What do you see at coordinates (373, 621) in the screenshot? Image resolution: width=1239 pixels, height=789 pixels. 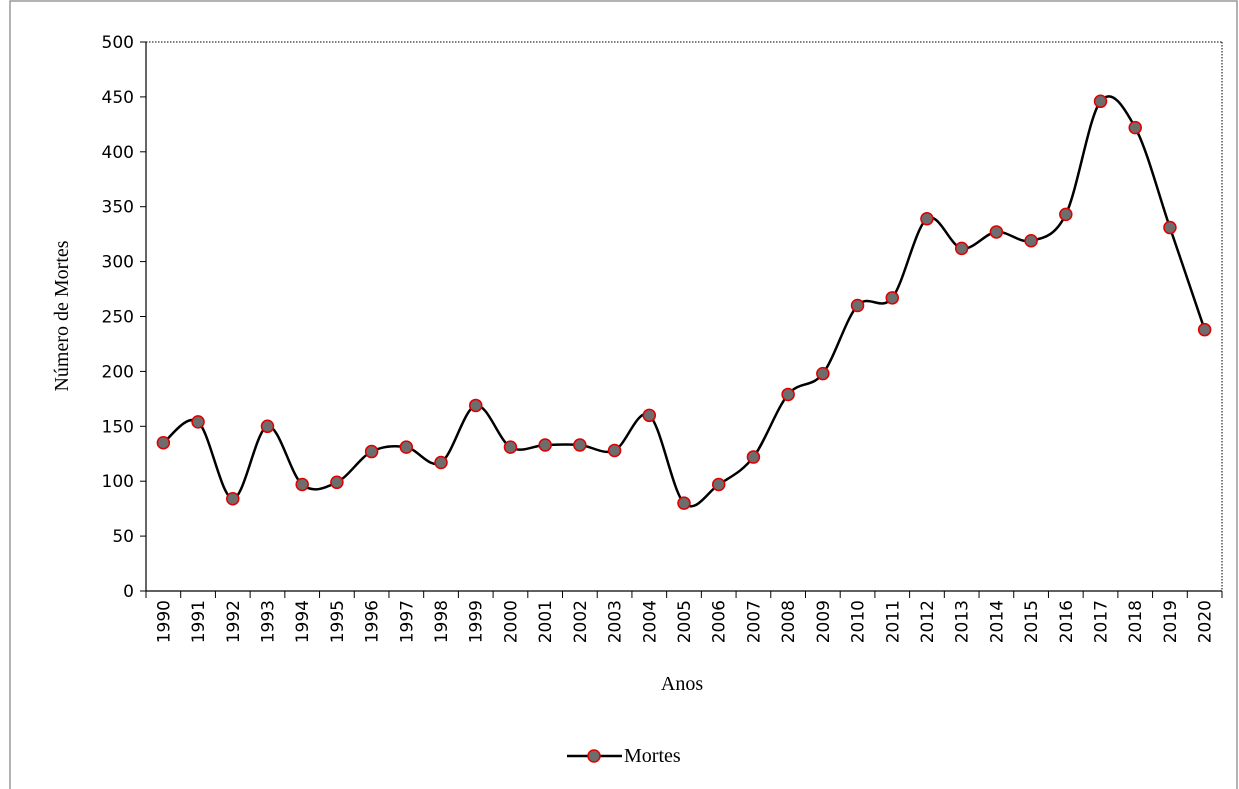 I see `x-tick-label: 1996` at bounding box center [373, 621].